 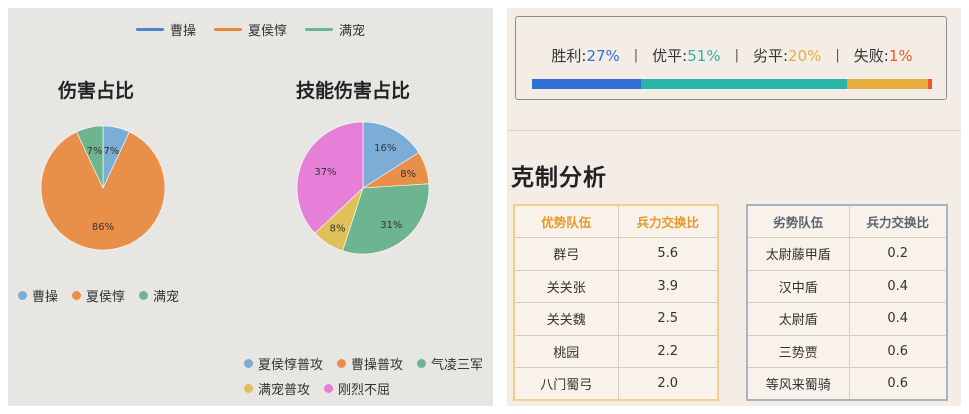 What do you see at coordinates (566, 384) in the screenshot?
I see `team-name: 八门蜀弓` at bounding box center [566, 384].